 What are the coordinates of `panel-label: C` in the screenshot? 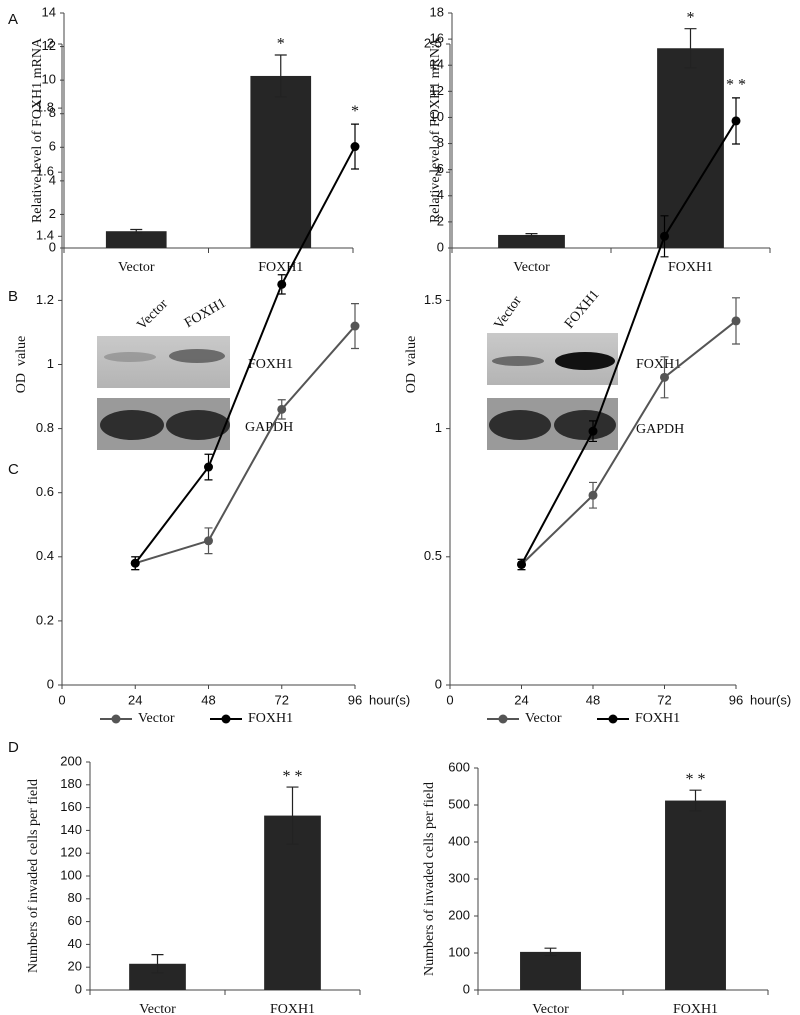 It's located at (13, 469).